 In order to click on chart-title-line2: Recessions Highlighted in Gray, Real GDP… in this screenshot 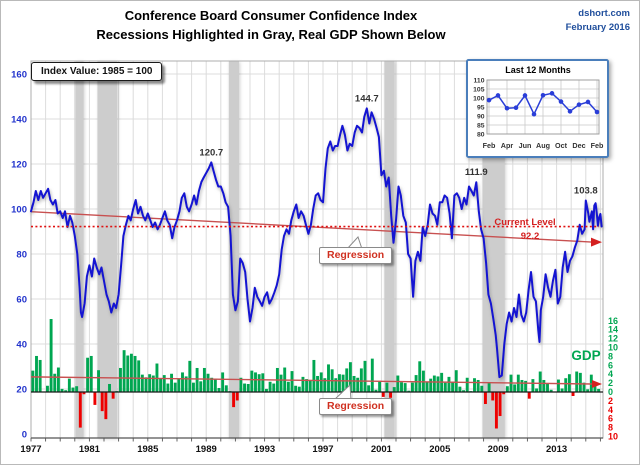, I will do `click(271, 34)`.